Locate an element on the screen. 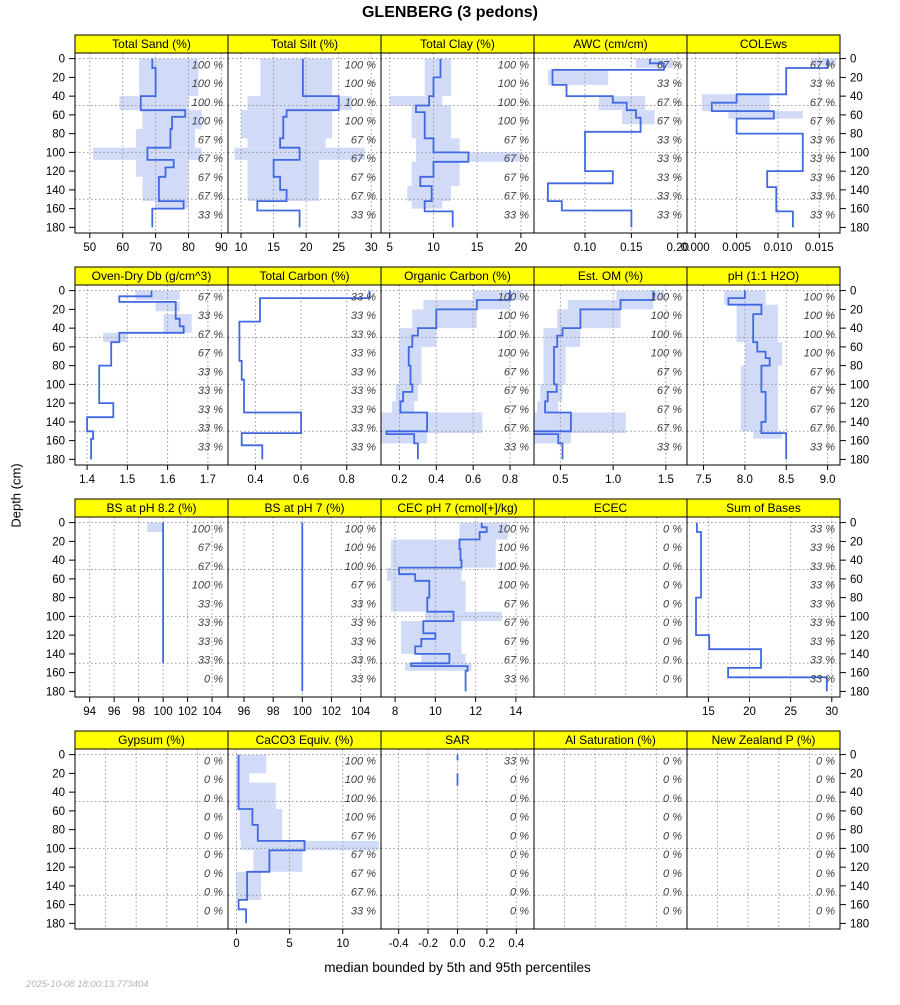 Image resolution: width=900 pixels, height=1005 pixels. x-tick-label: 0.6 is located at coordinates (473, 480).